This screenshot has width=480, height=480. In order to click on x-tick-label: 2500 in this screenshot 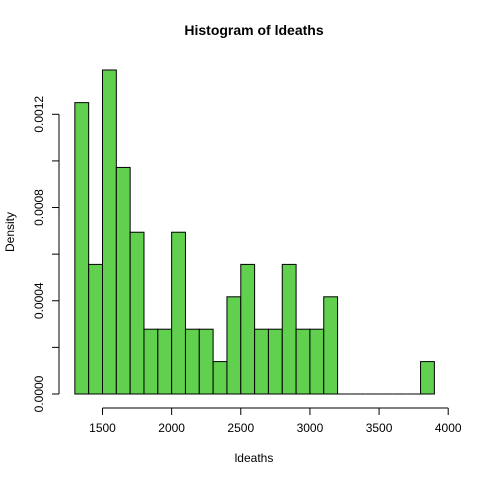, I will do `click(240, 428)`.